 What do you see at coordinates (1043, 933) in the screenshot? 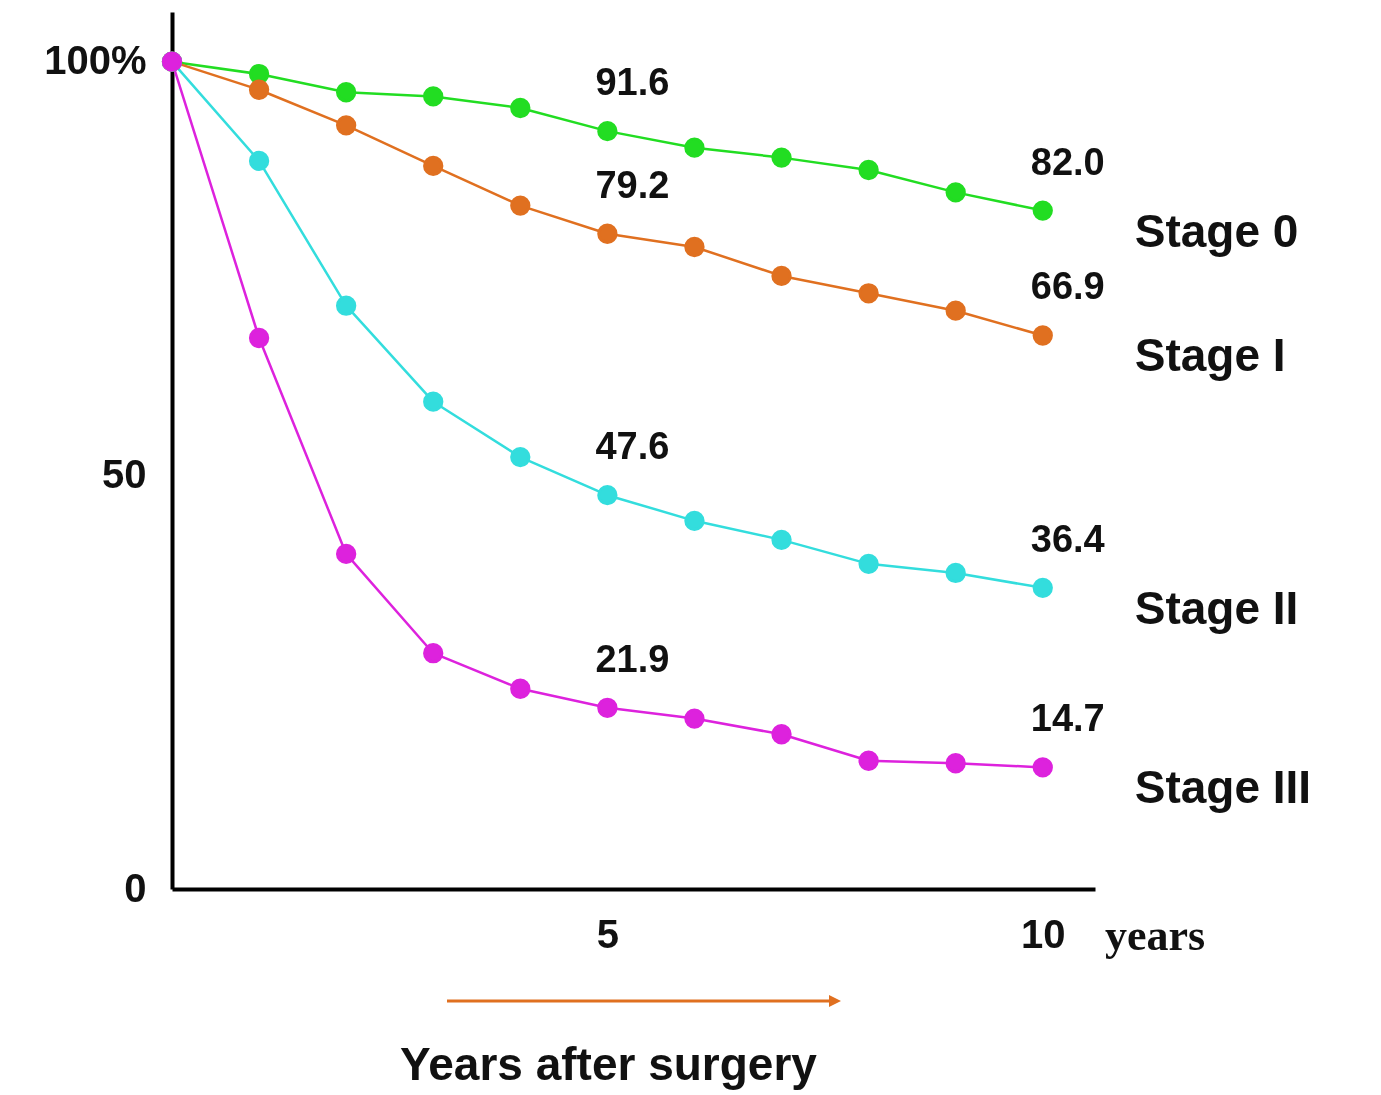
I see `x-tick-label: 10` at bounding box center [1043, 933].